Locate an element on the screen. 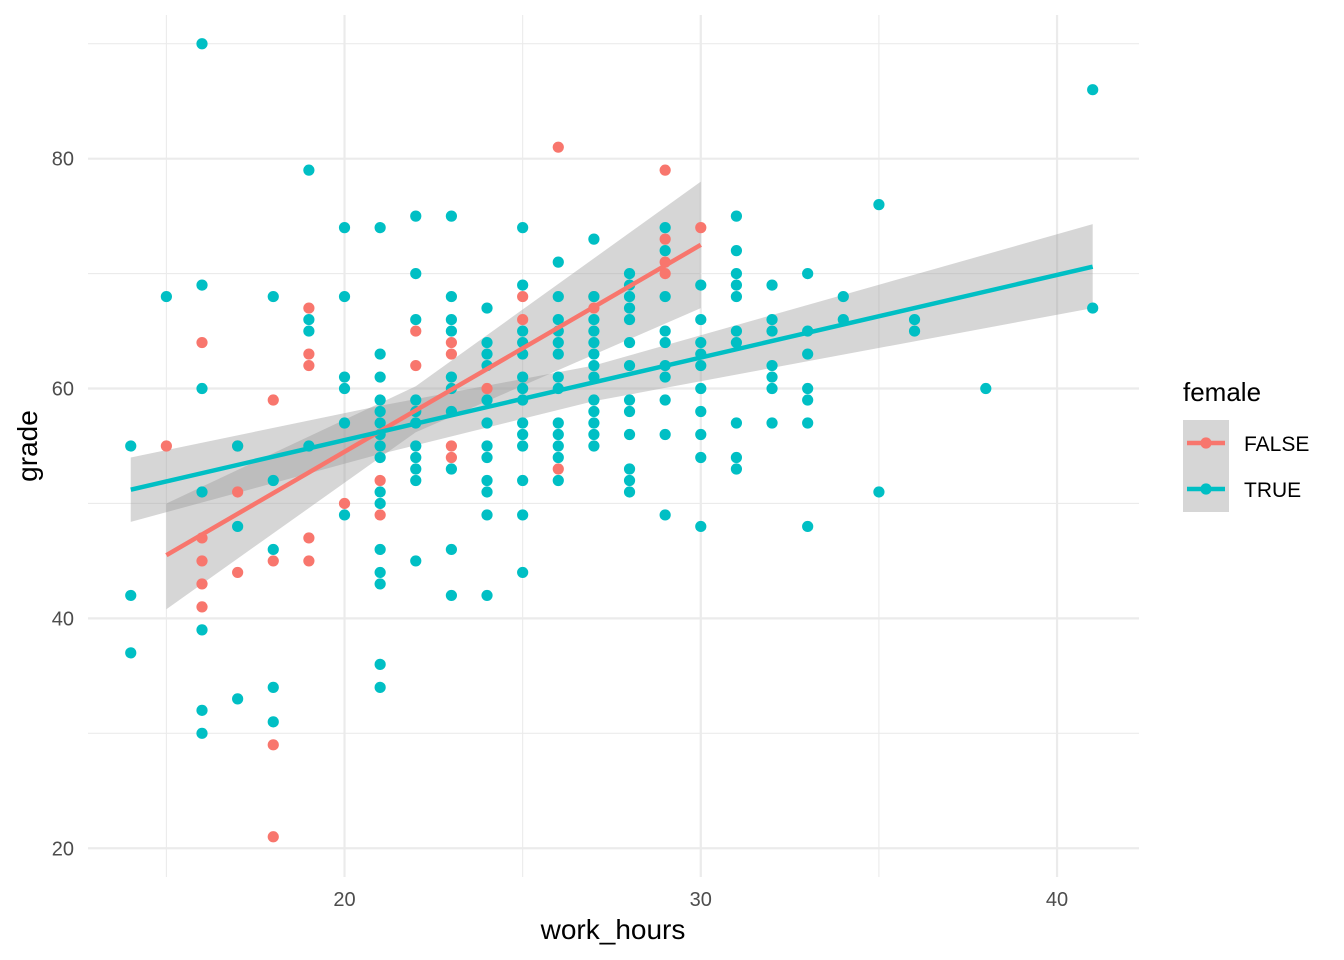  legend-key-point-true is located at coordinates (1206, 489).